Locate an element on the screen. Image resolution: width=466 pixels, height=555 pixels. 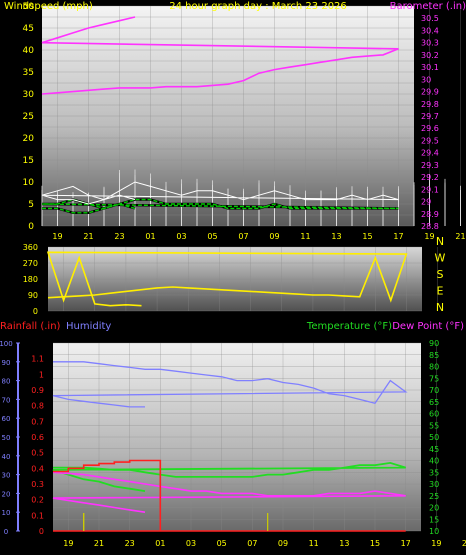
temperature-y-tick-label: 60 is located at coordinates (434, 414).